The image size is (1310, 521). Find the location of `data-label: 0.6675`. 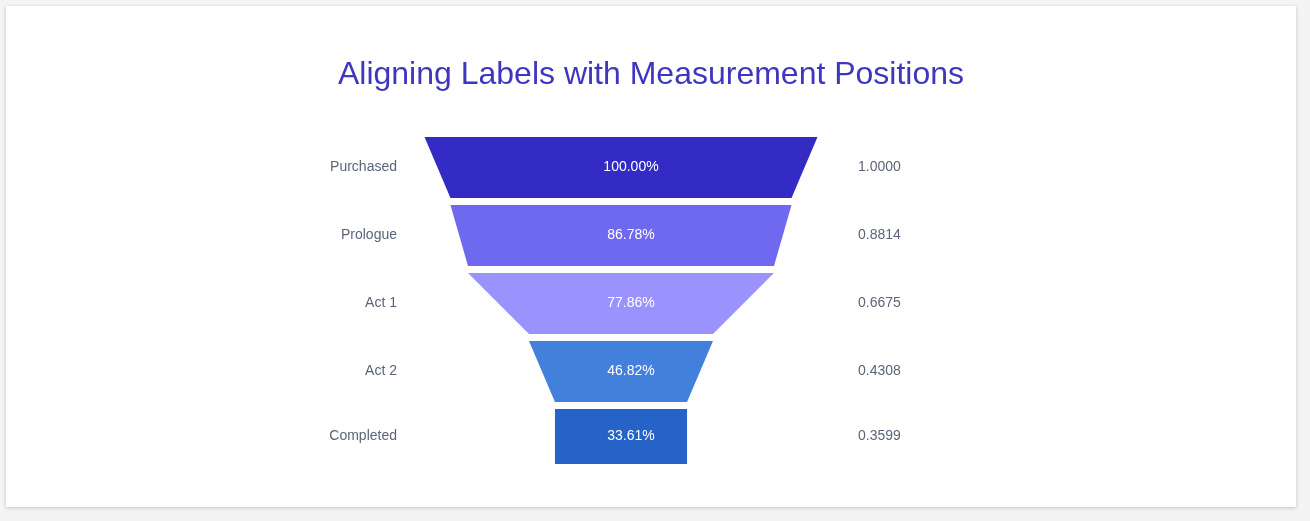

data-label: 0.6675 is located at coordinates (880, 302).